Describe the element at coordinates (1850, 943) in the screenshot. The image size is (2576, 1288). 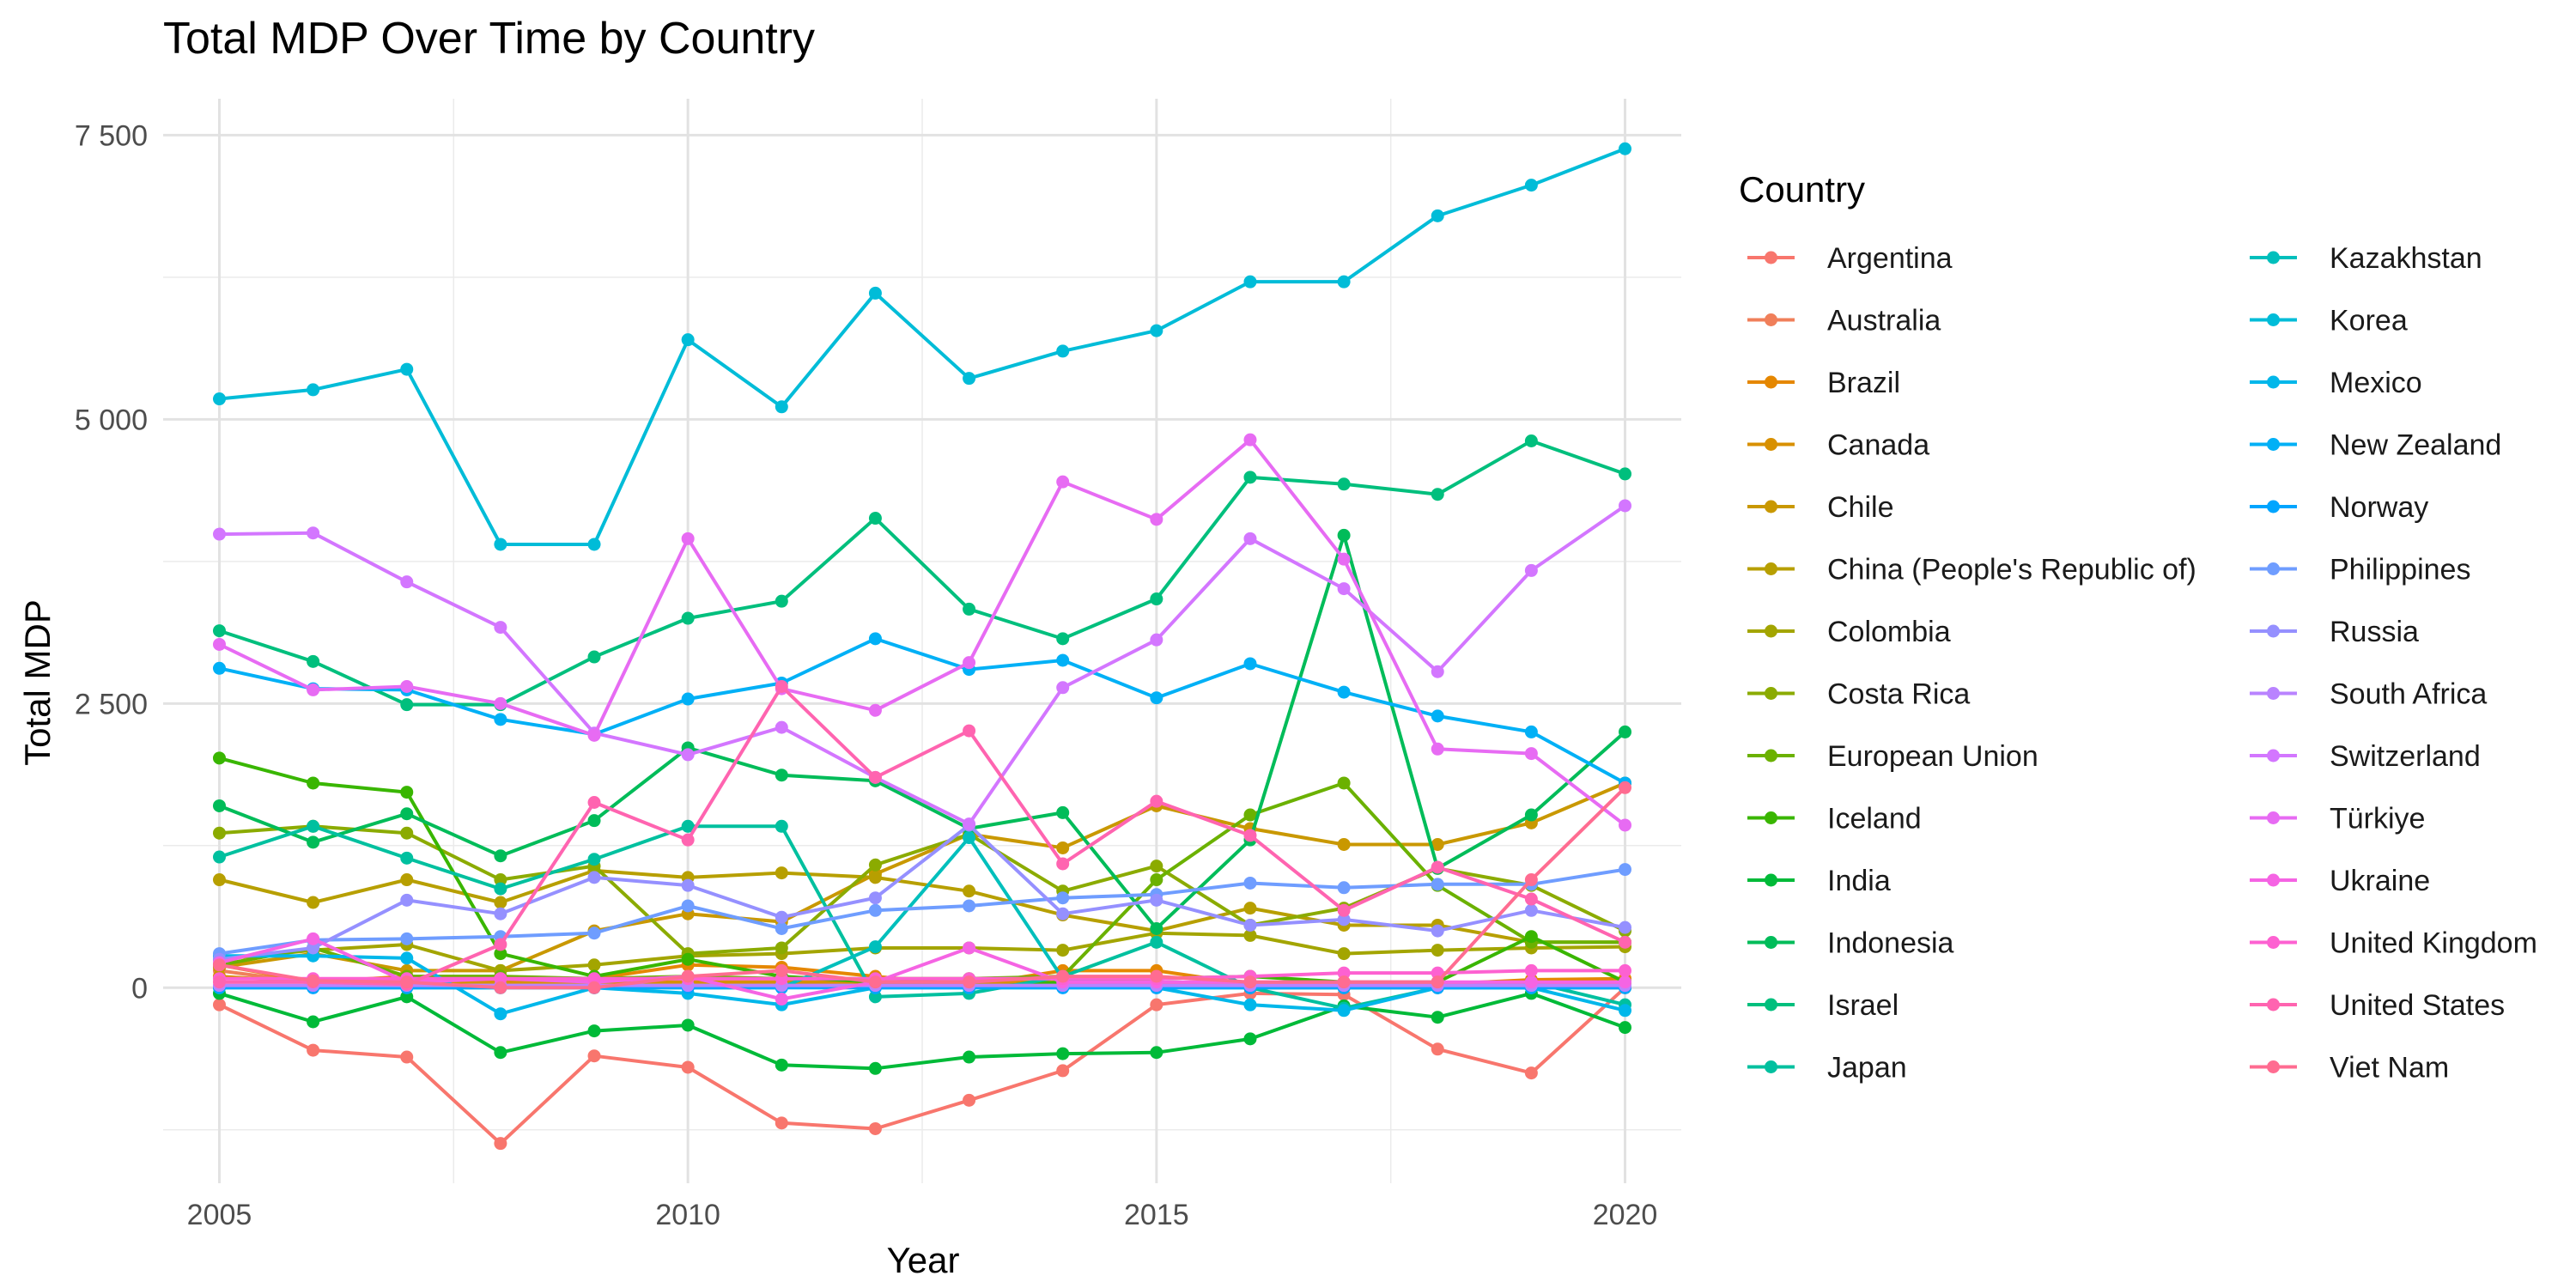
I see `legend-item: Indonesia` at that location.